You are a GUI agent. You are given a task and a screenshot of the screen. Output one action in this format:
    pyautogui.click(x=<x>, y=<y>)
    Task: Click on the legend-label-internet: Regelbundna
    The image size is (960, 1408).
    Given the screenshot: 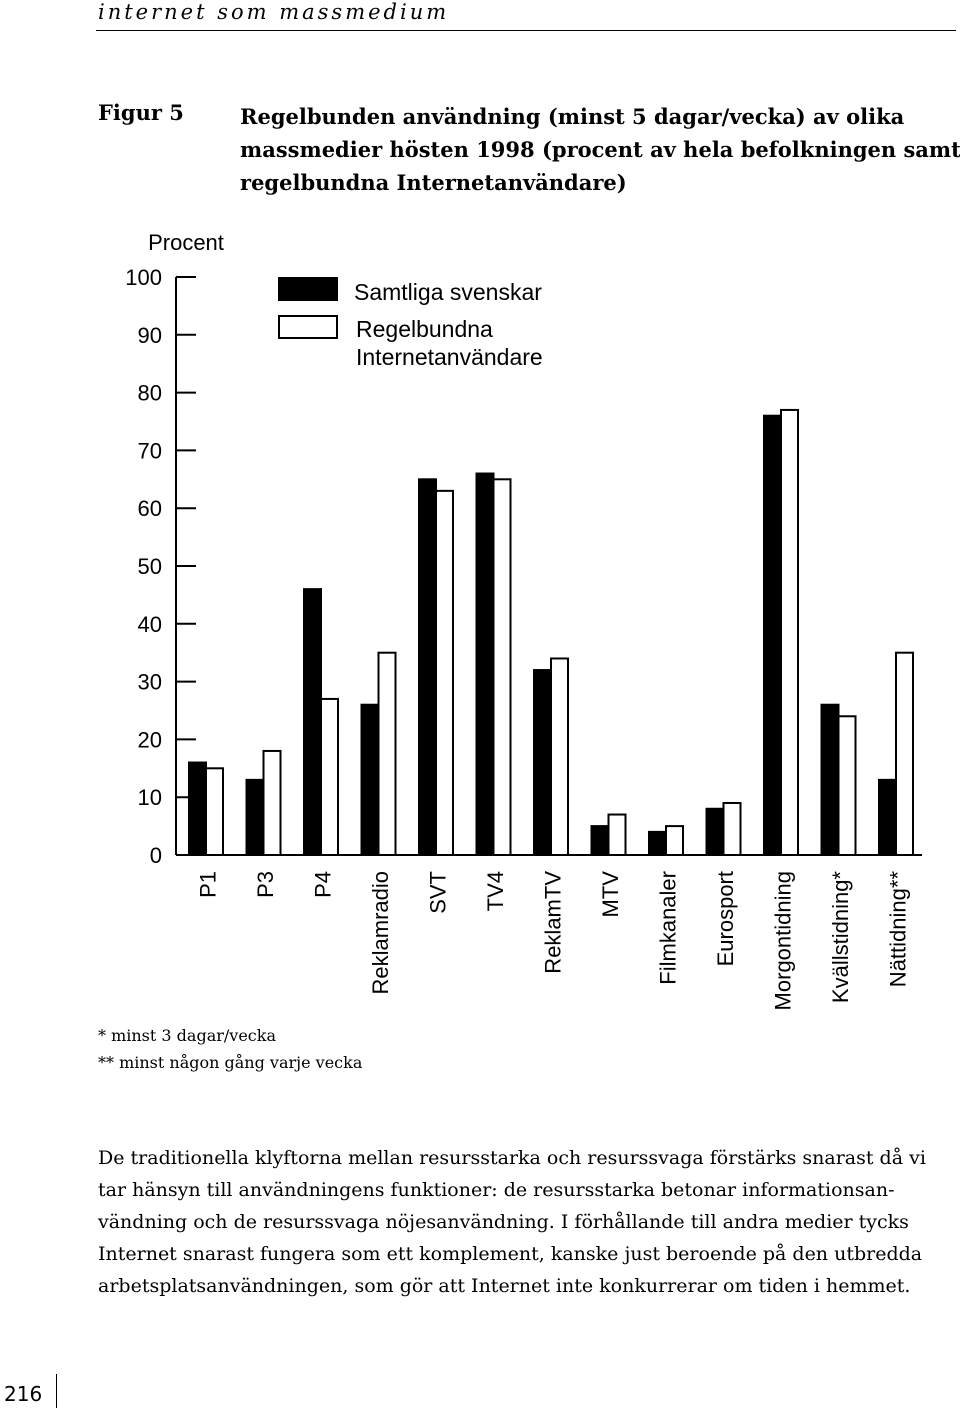 What is the action you would take?
    pyautogui.click(x=424, y=329)
    